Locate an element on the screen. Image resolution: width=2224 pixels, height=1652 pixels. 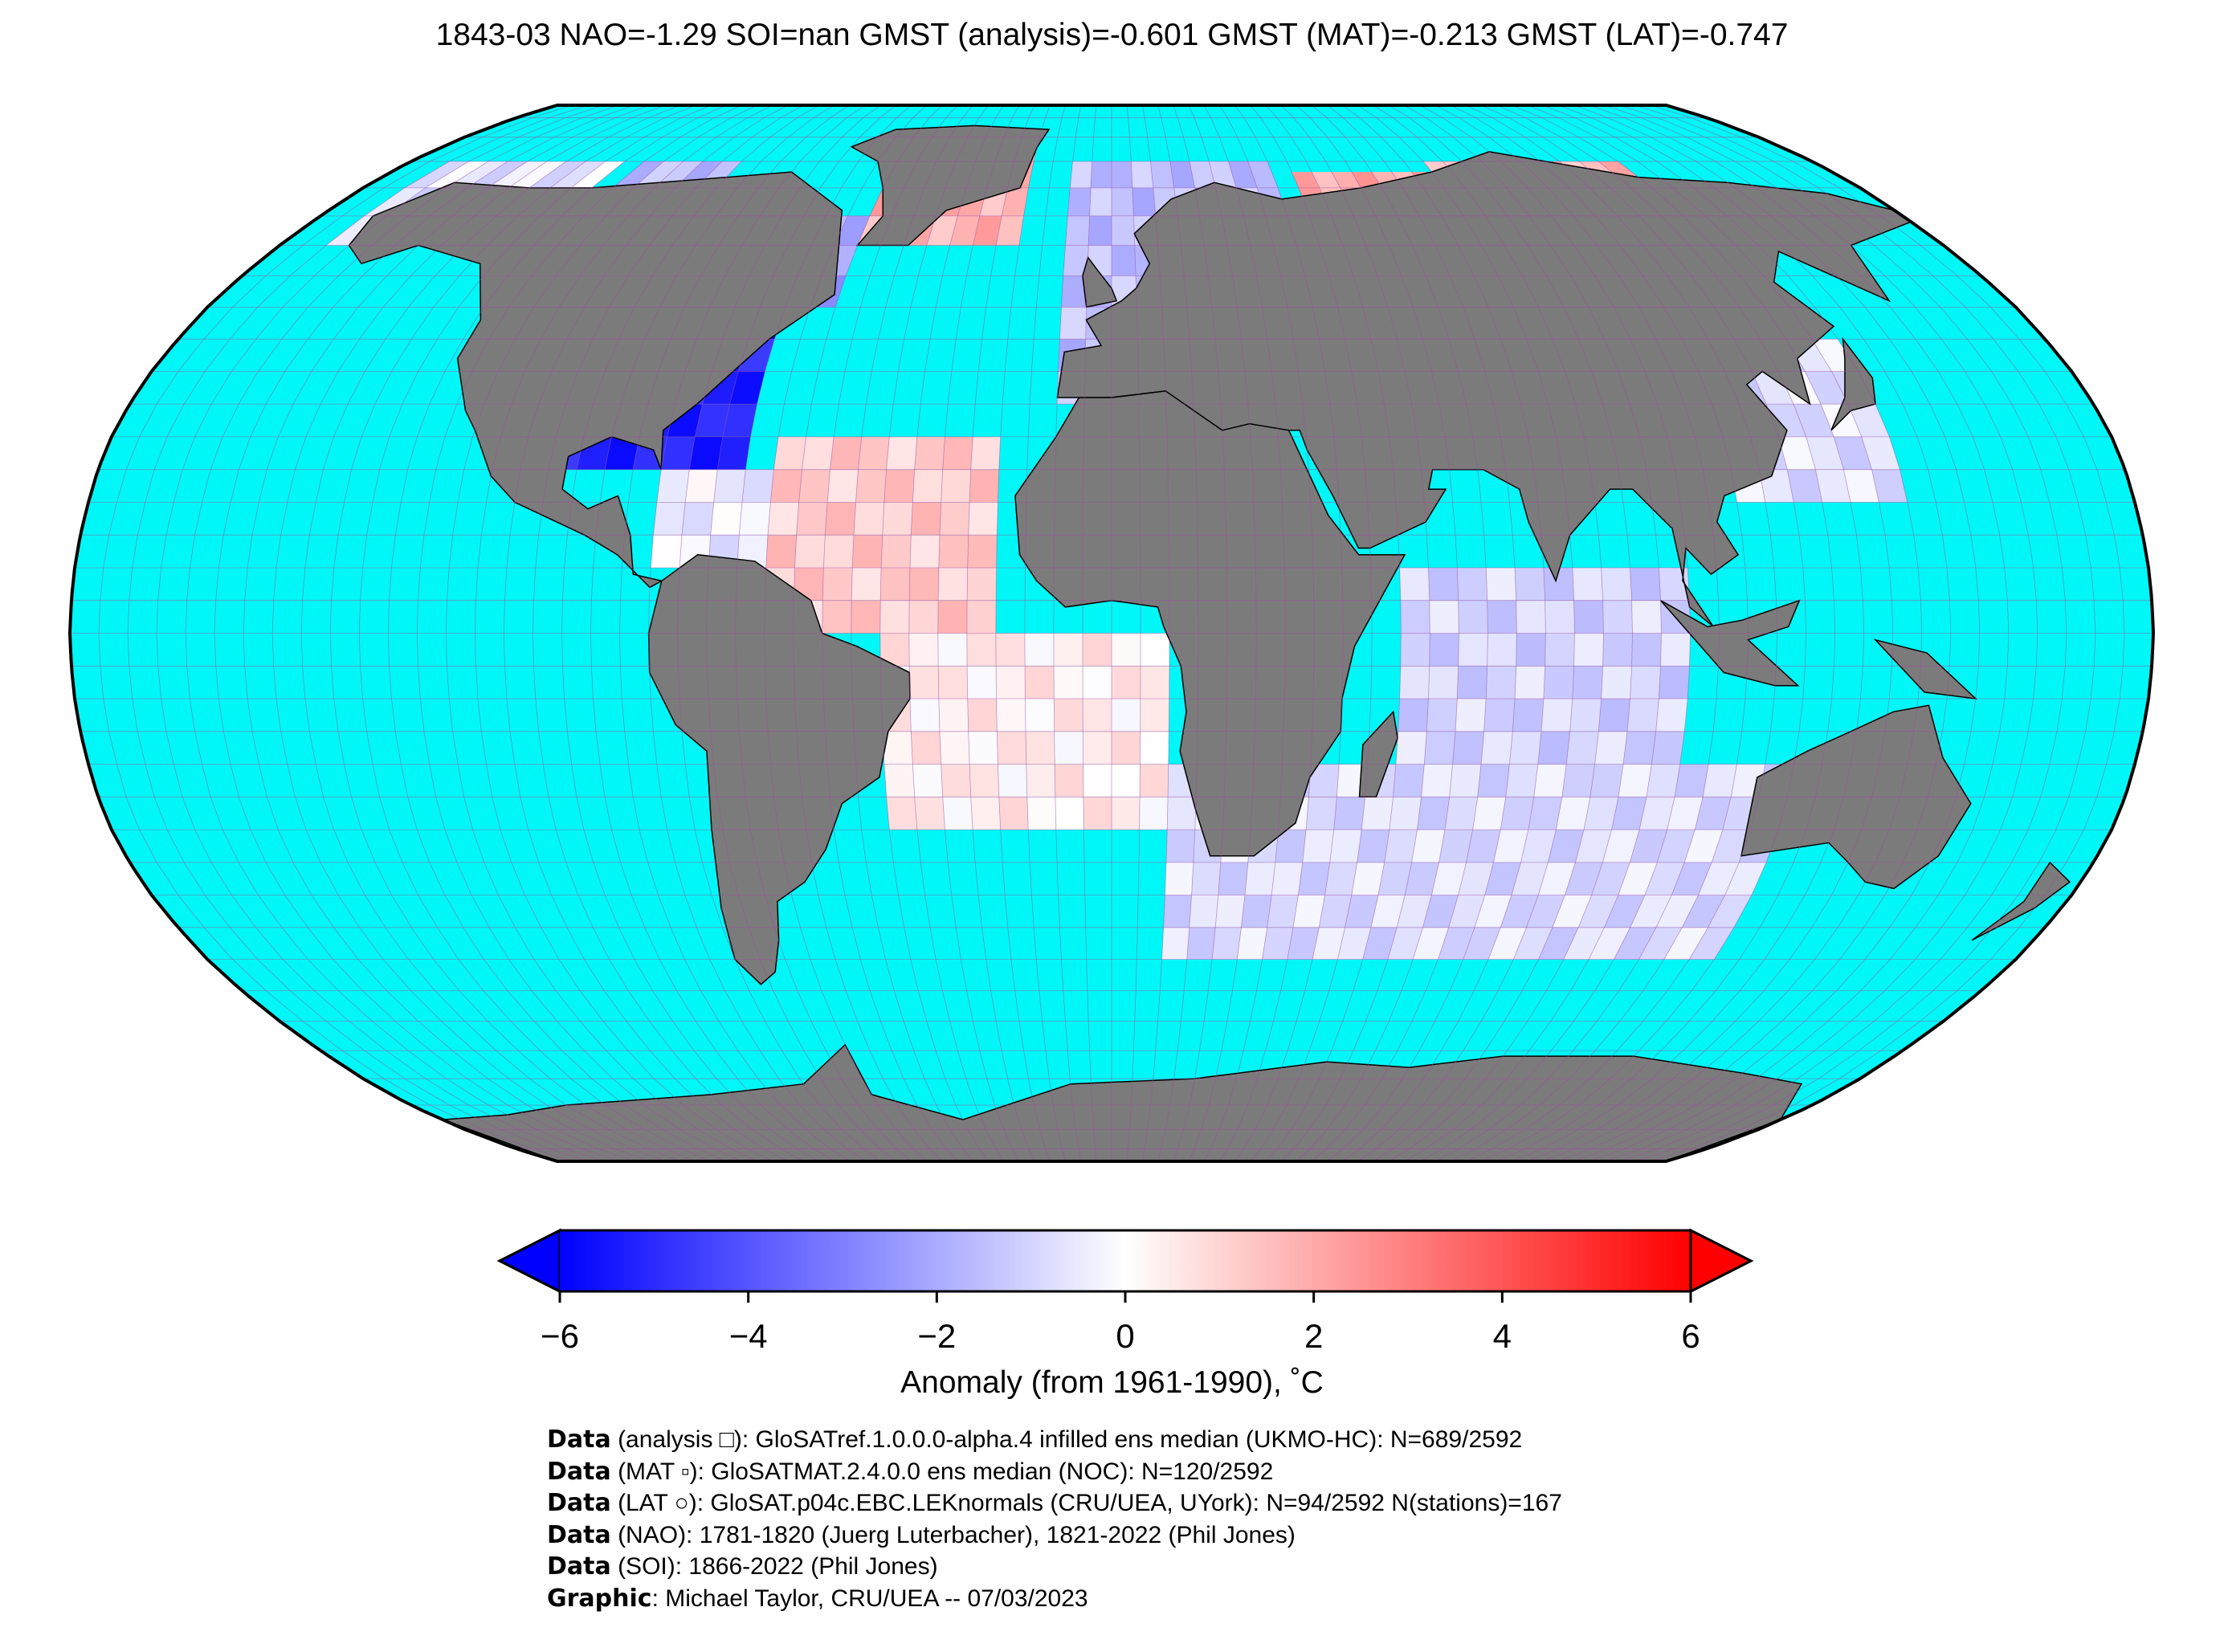
anomaly-region-tropical-north-atlantic is located at coordinates (882, 535).